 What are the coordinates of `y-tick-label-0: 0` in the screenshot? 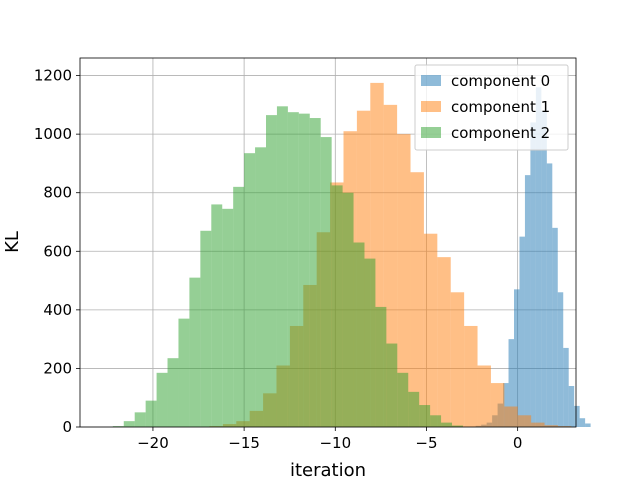 It's located at (67, 427).